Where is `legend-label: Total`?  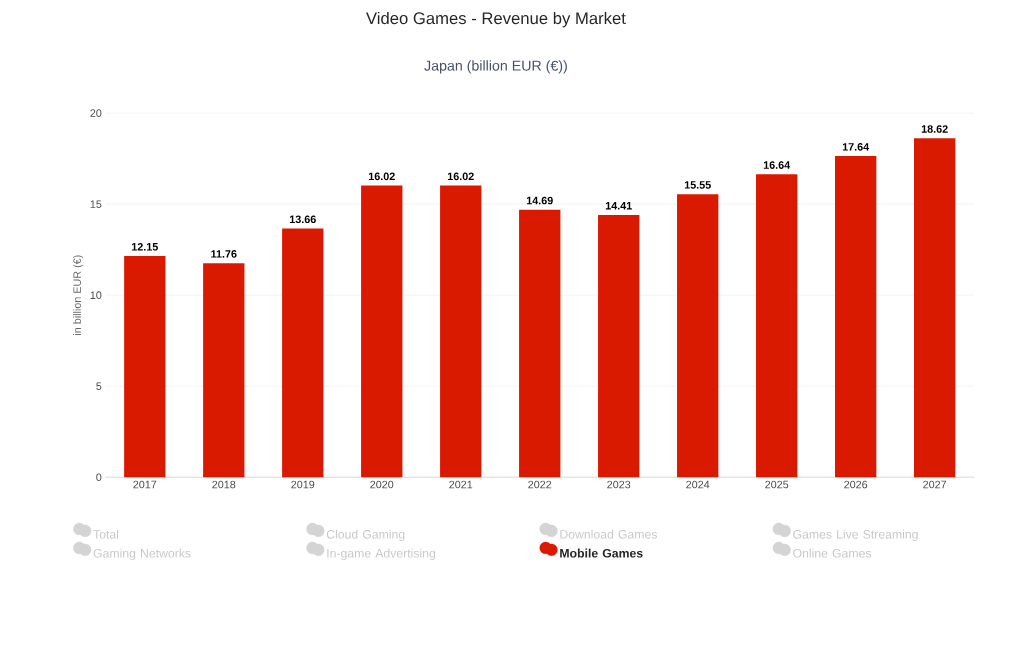 legend-label: Total is located at coordinates (106, 534).